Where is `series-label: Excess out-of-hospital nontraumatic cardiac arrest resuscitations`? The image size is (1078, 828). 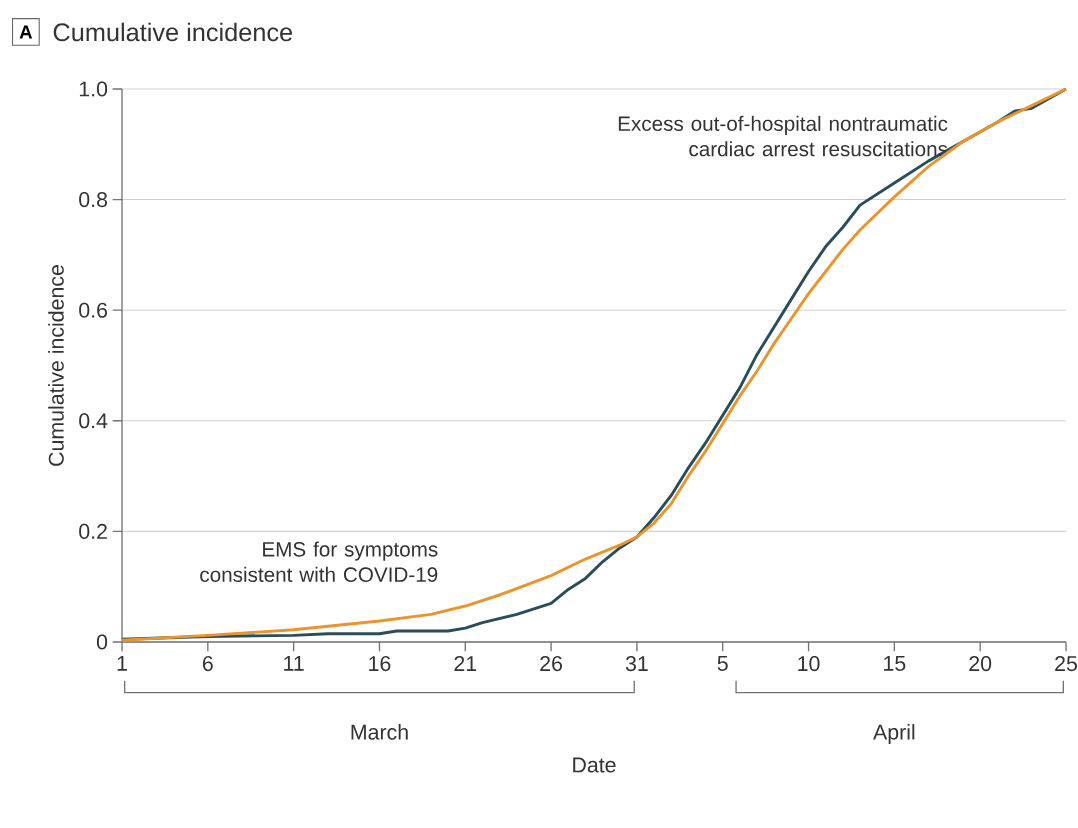
series-label: Excess out-of-hospital nontraumatic cardiac arrest resuscitations is located at coordinates (783, 136).